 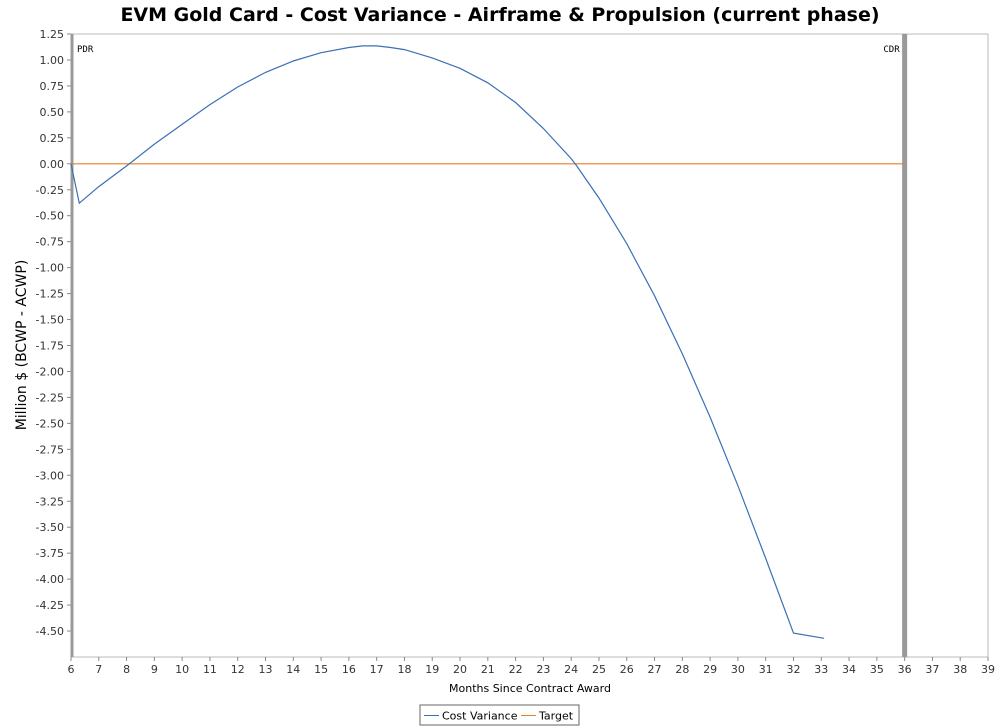 What do you see at coordinates (377, 669) in the screenshot?
I see `x-tick-label: 17` at bounding box center [377, 669].